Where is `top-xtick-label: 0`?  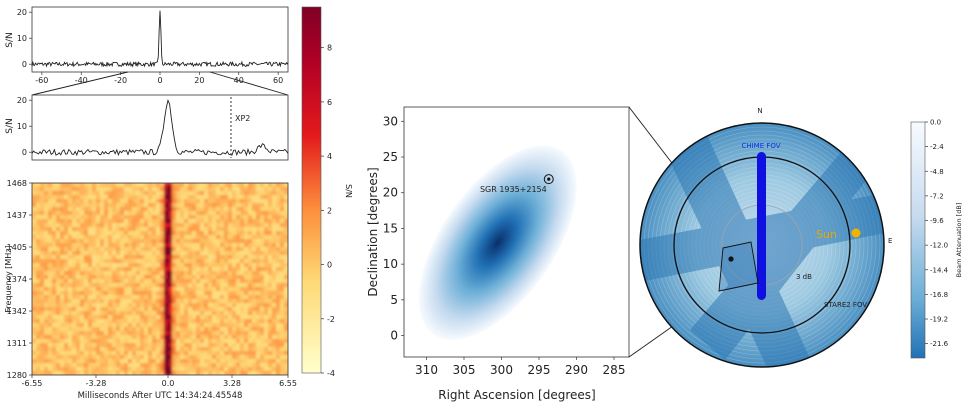 top-xtick-label: 0 is located at coordinates (159, 80).